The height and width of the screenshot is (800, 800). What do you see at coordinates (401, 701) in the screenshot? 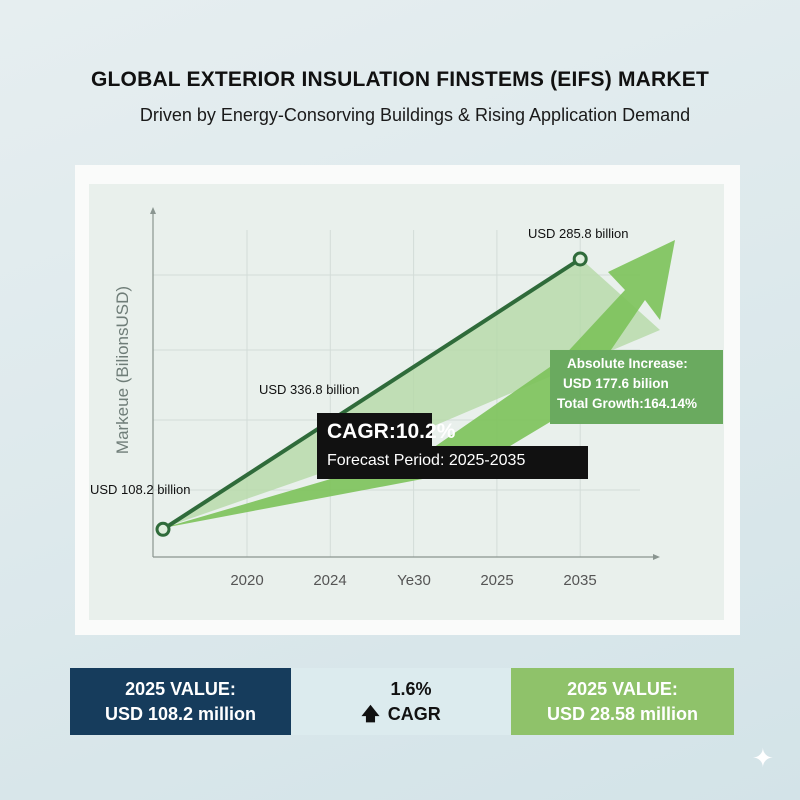
I see `summary-center-card: 1.6% 🡅 CAGR` at bounding box center [401, 701].